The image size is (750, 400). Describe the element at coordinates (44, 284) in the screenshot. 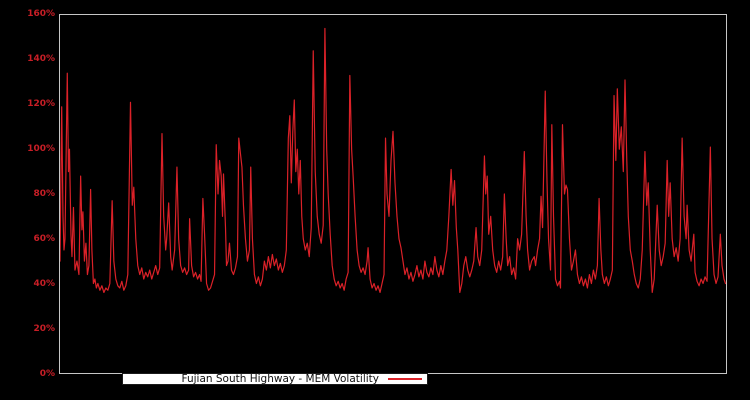

I see `y-axis-tick-label: 40%` at that location.